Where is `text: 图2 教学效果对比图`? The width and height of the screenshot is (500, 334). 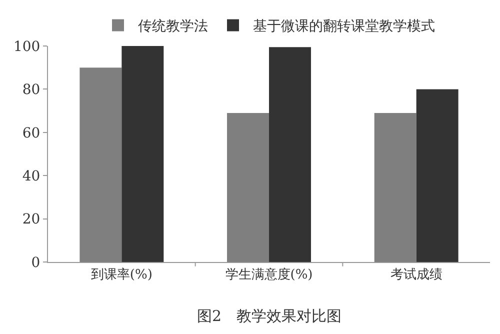
text: 图2 教学效果对比图 is located at coordinates (269, 316).